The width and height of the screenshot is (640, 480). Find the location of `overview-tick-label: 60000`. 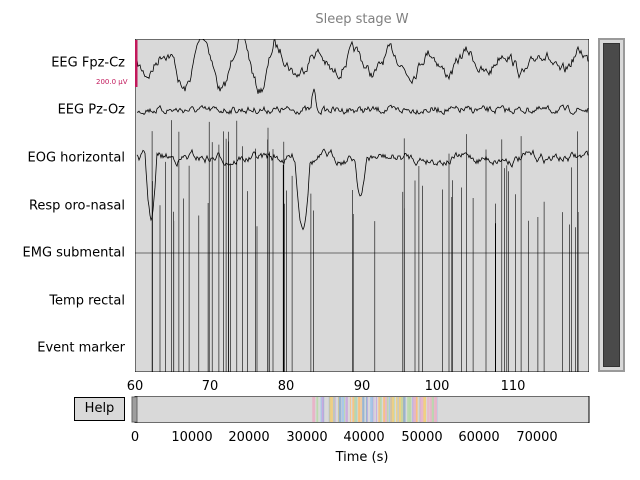

overview-tick-label: 60000 is located at coordinates (479, 437).